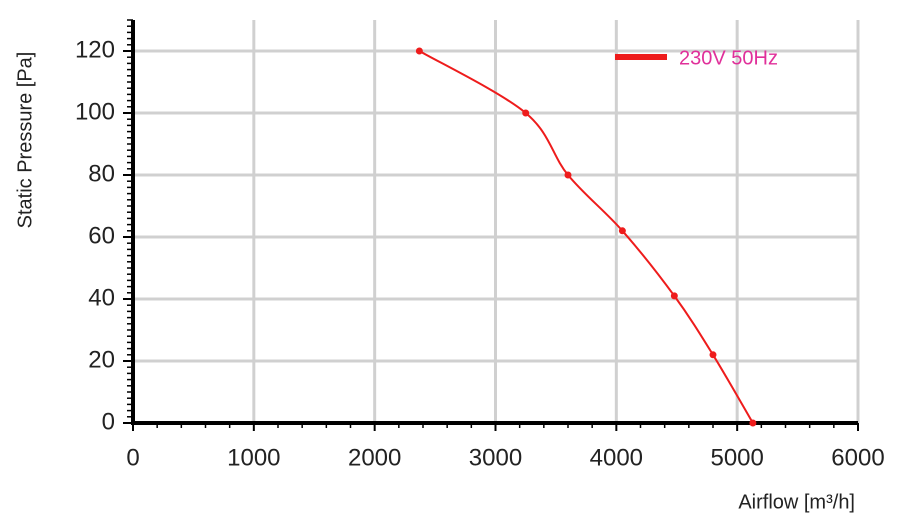  I want to click on x-tick-label: 1000, so click(253, 457).